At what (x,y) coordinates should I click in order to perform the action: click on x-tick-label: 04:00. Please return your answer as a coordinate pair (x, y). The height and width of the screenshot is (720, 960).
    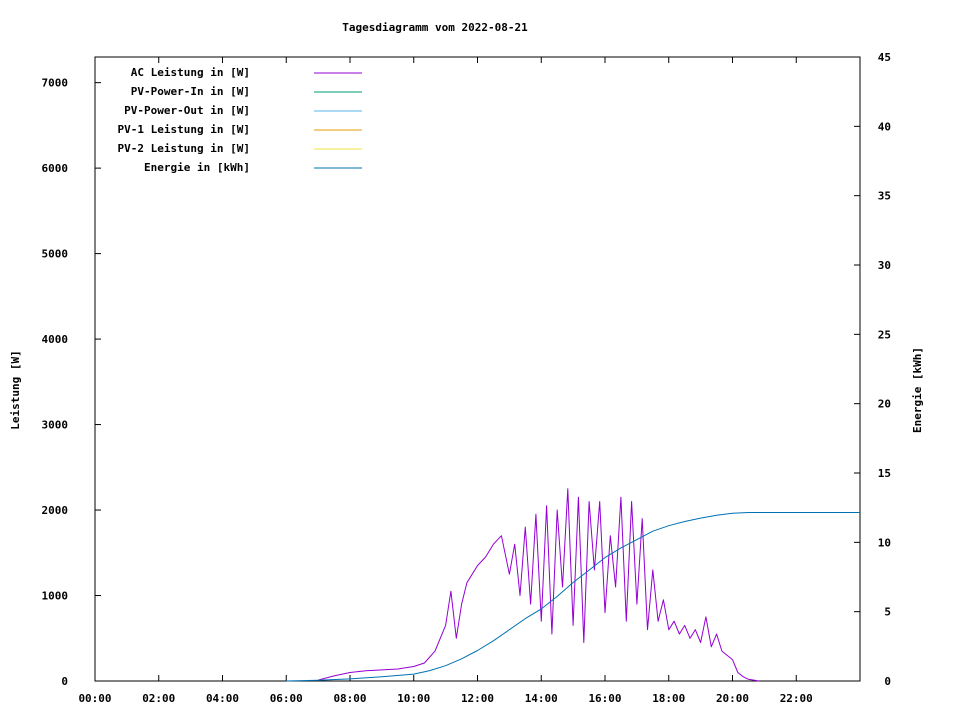
    Looking at the image, I should click on (222, 698).